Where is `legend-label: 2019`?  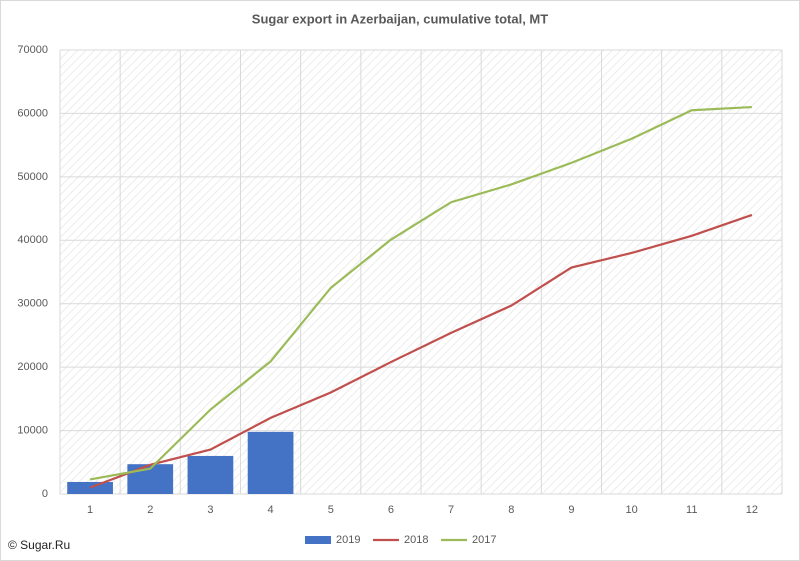
legend-label: 2019 is located at coordinates (348, 540).